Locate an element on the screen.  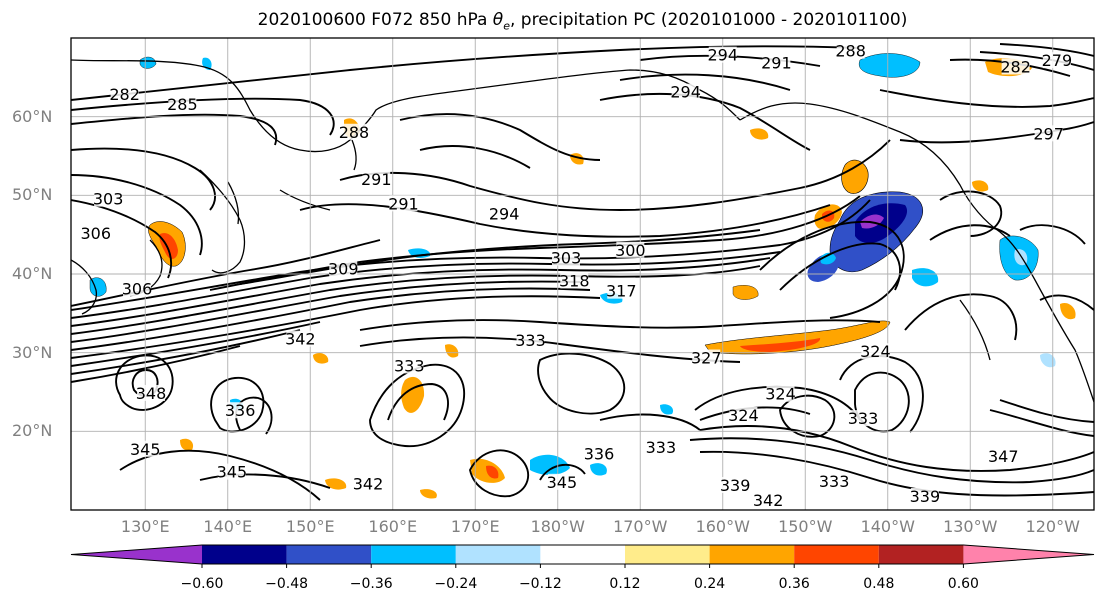
longitude-label: 170°E is located at coordinates (475, 526).